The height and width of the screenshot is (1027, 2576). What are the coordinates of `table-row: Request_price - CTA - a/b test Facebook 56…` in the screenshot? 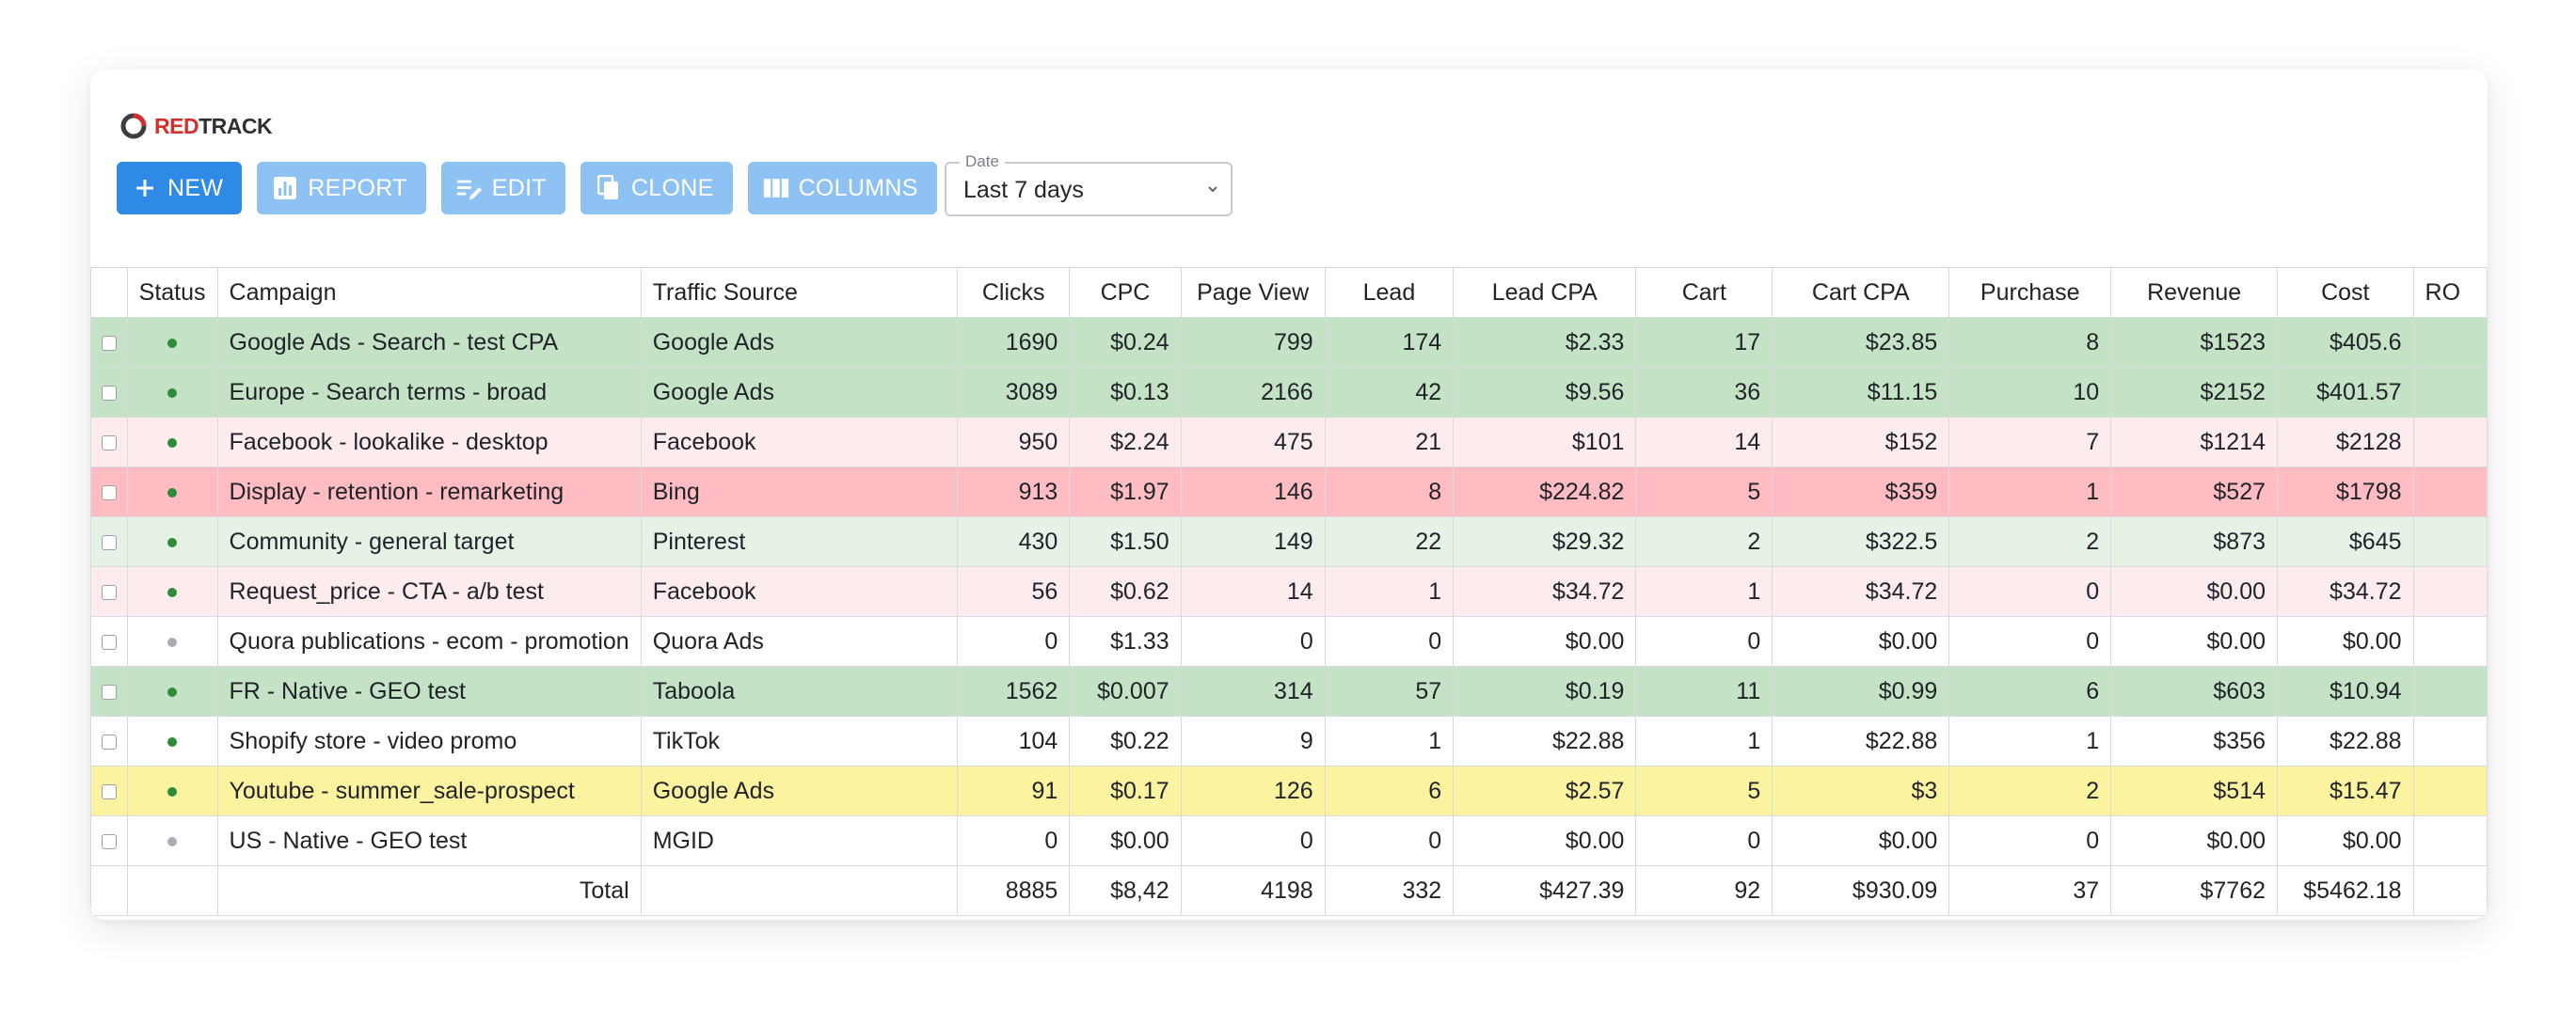 It's located at (1289, 591).